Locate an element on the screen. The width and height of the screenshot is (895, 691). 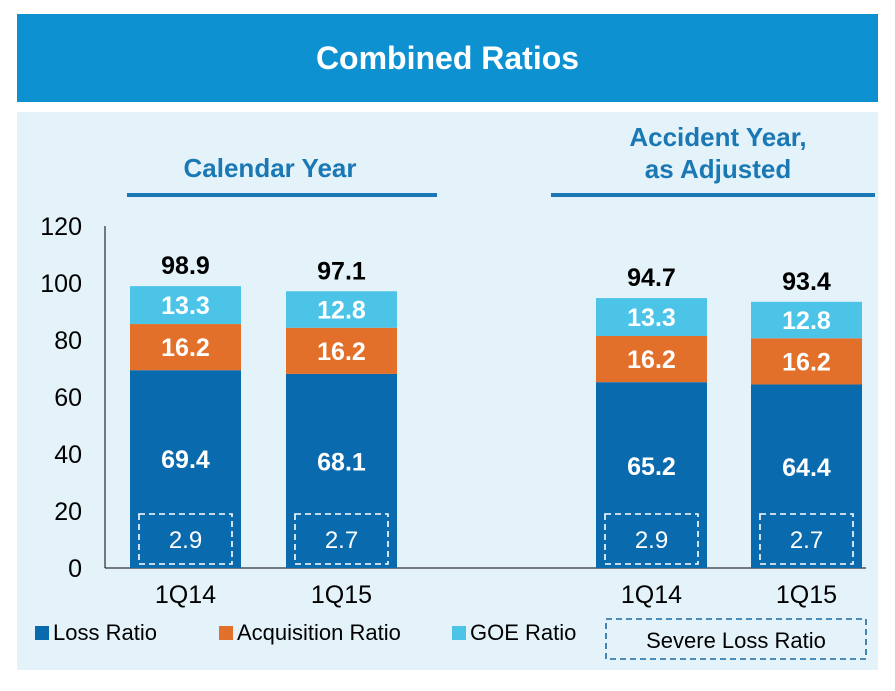
x-tick-label-3: 1Q14 is located at coordinates (651, 595).